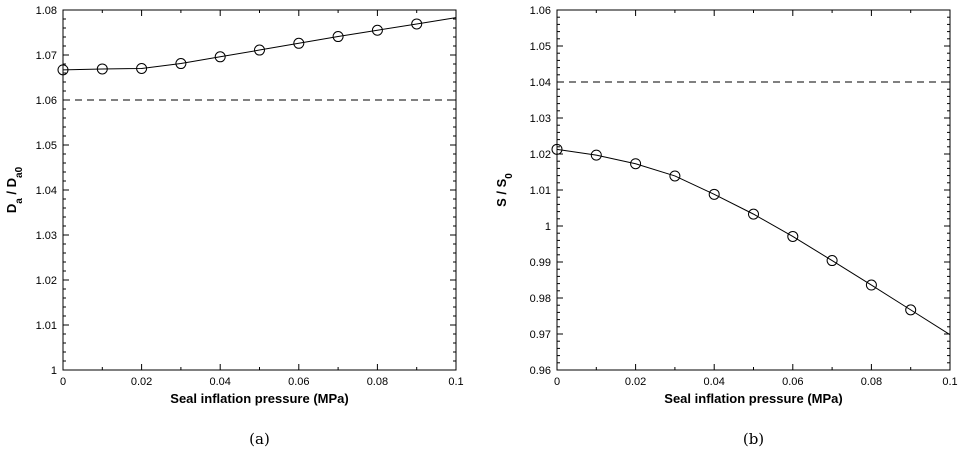 The height and width of the screenshot is (460, 968). I want to click on panel-caption: (b), so click(753, 439).